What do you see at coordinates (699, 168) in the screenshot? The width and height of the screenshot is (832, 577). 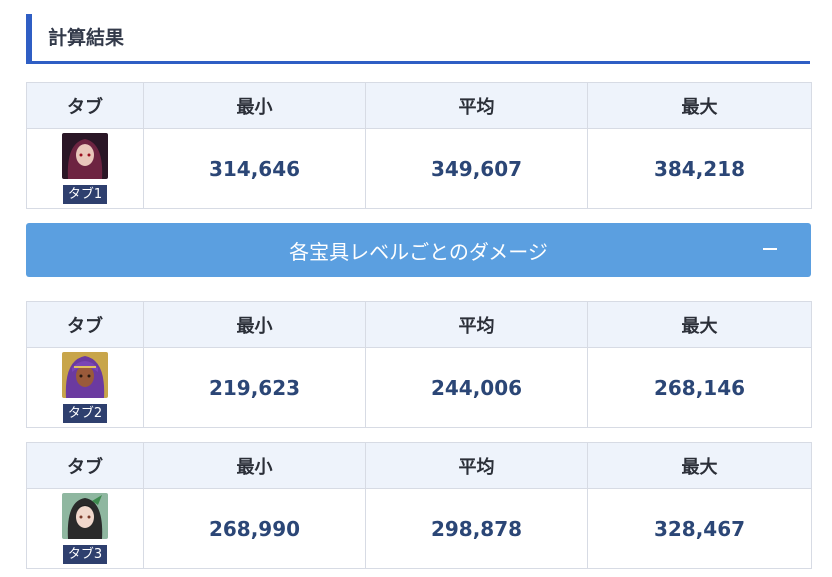 I see `max-value: 384,218` at bounding box center [699, 168].